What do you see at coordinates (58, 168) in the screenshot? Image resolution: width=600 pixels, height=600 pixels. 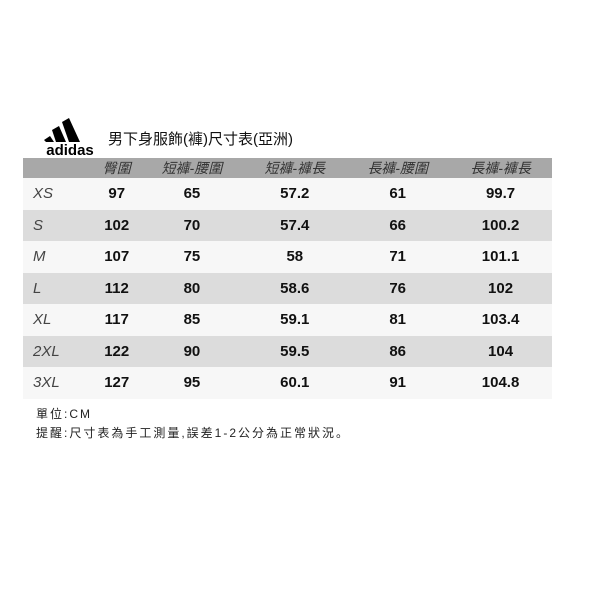 I see `column-header` at bounding box center [58, 168].